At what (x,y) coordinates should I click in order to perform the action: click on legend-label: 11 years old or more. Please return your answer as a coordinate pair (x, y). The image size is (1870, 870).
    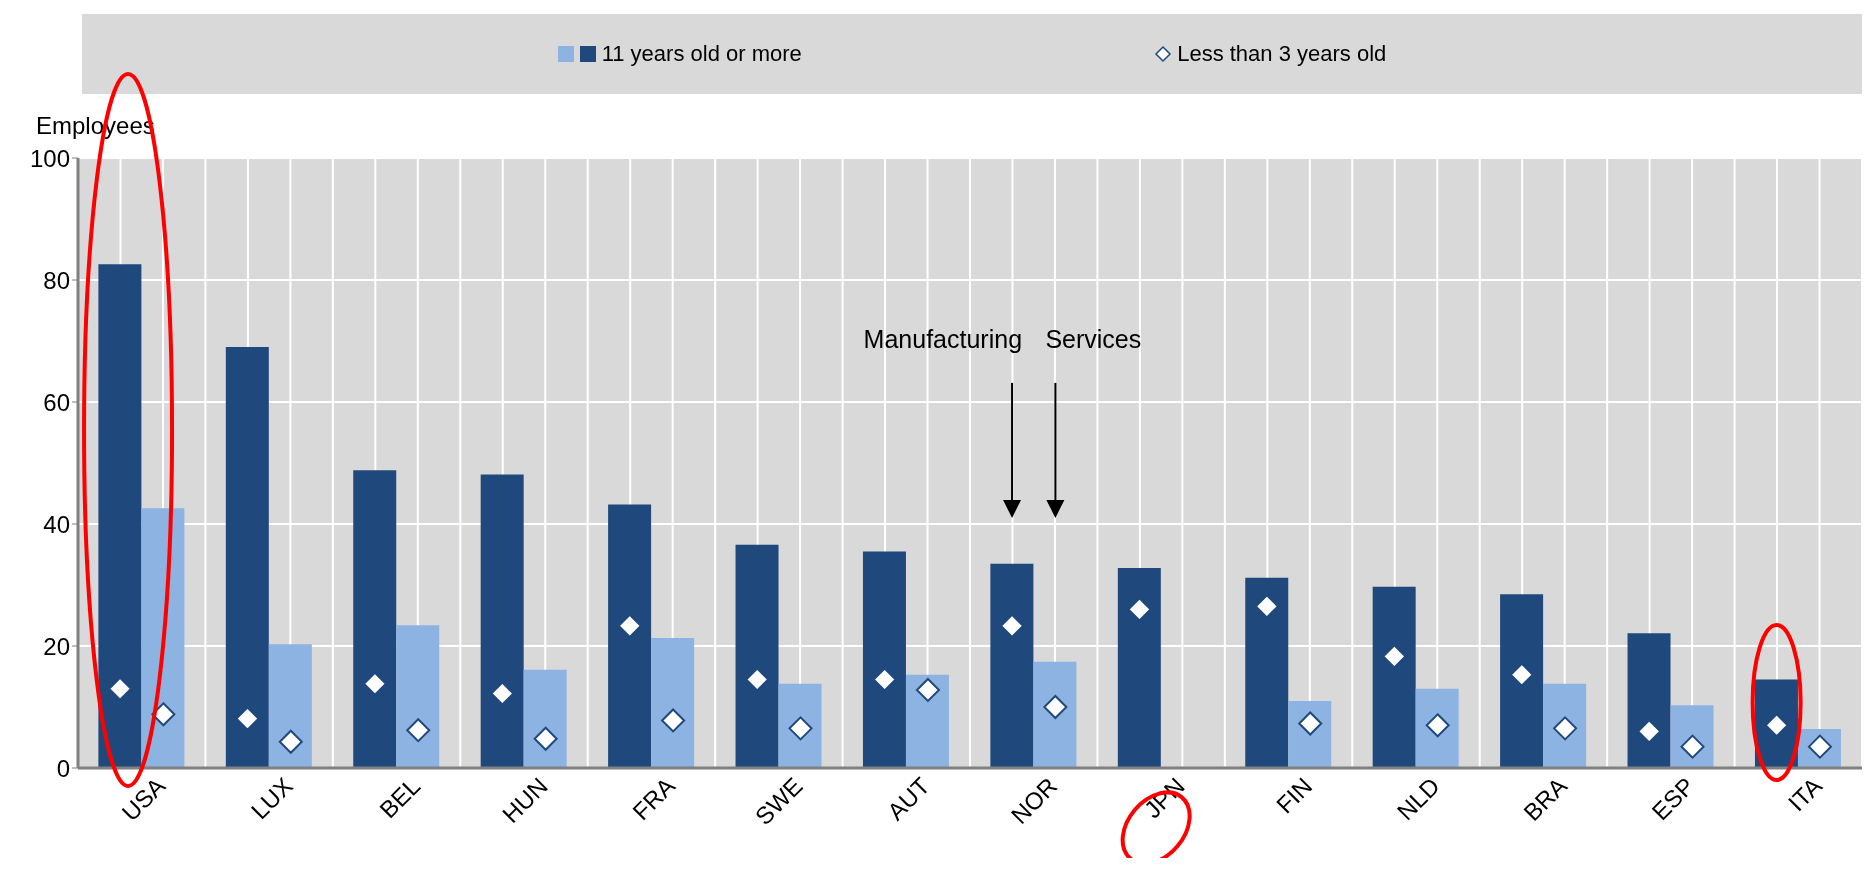
    Looking at the image, I should click on (701, 54).